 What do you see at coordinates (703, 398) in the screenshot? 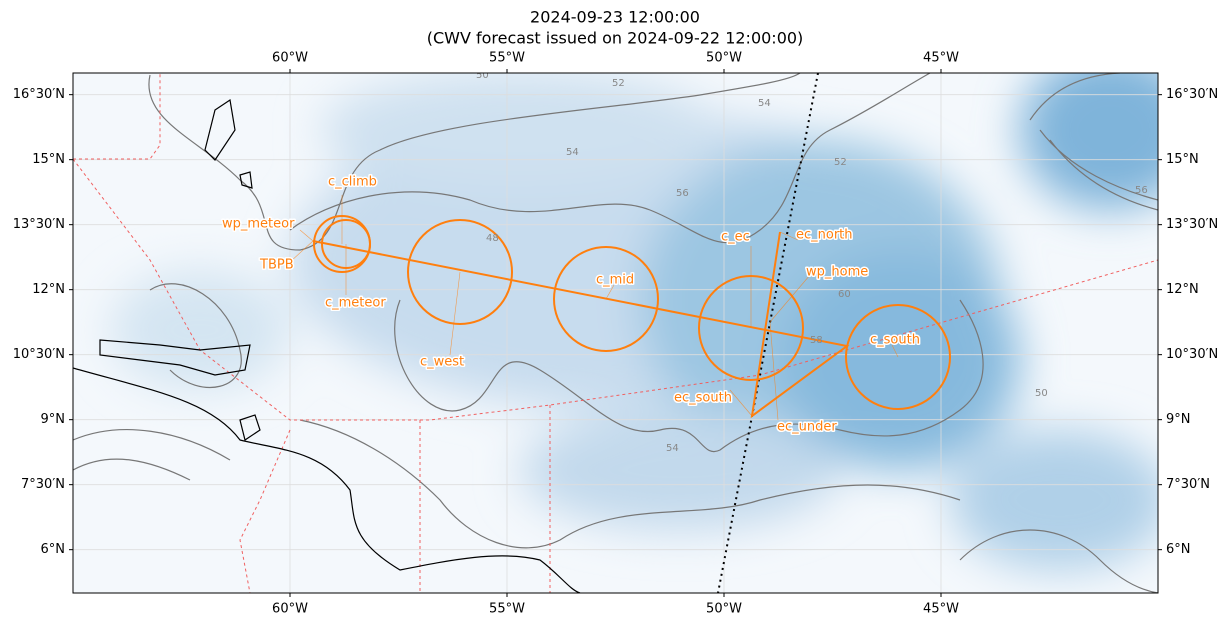
I see `waypoint-label: ec_south` at bounding box center [703, 398].